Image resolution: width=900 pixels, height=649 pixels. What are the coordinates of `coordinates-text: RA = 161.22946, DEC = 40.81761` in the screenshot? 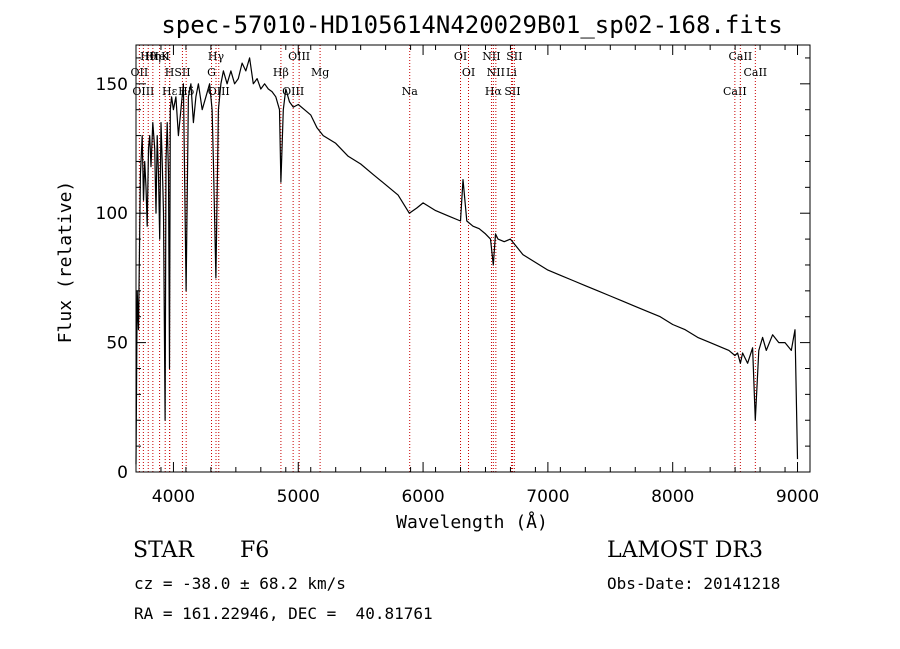 It's located at (283, 613).